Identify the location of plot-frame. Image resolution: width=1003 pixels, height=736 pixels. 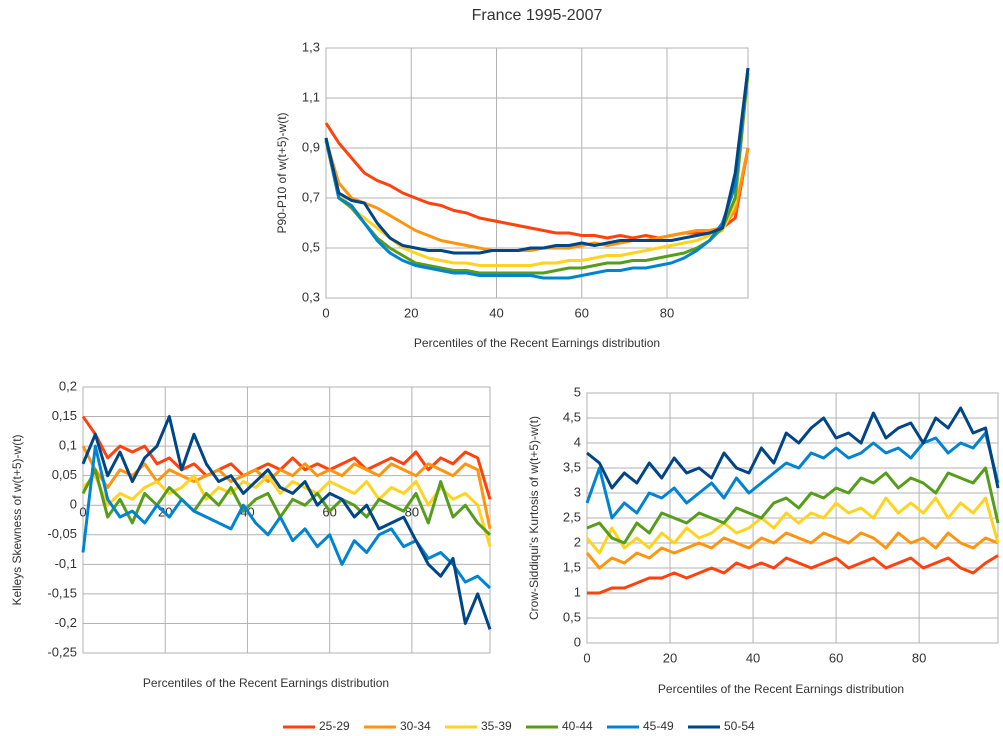
(537, 173).